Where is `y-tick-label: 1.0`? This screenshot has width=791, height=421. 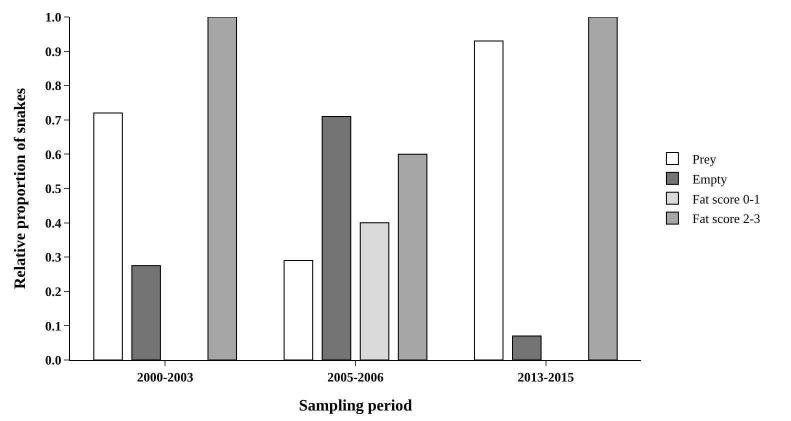 y-tick-label: 1.0 is located at coordinates (53, 17).